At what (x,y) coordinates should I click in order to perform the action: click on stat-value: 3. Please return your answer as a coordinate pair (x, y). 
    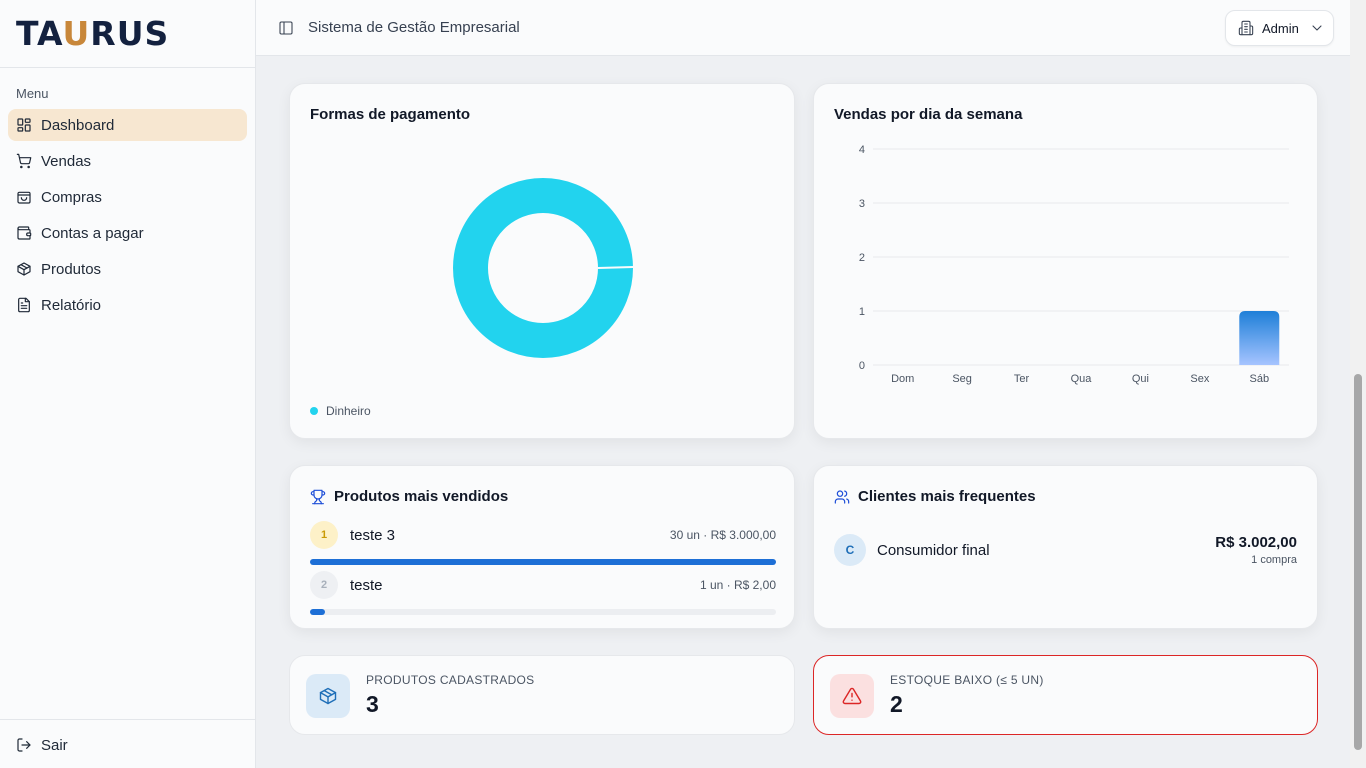
    Looking at the image, I should click on (372, 704).